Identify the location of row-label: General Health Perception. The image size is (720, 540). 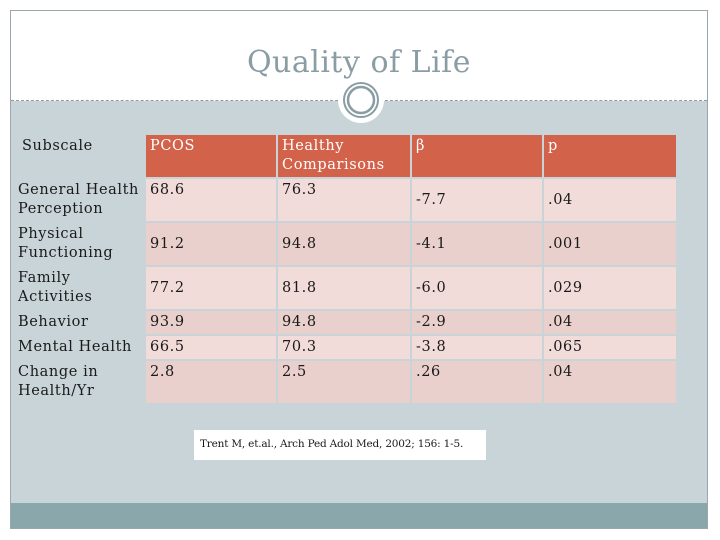
(78, 199).